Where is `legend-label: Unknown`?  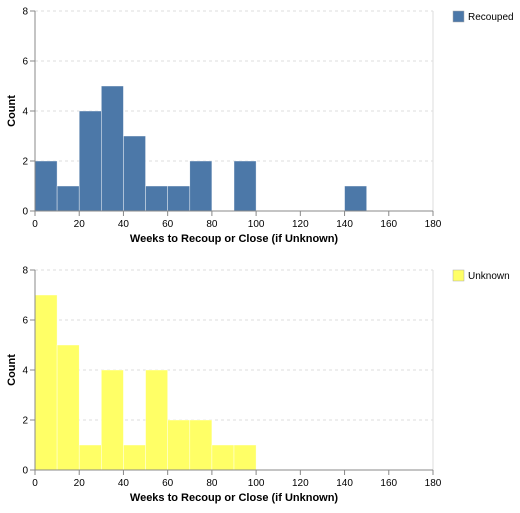 legend-label: Unknown is located at coordinates (489, 276).